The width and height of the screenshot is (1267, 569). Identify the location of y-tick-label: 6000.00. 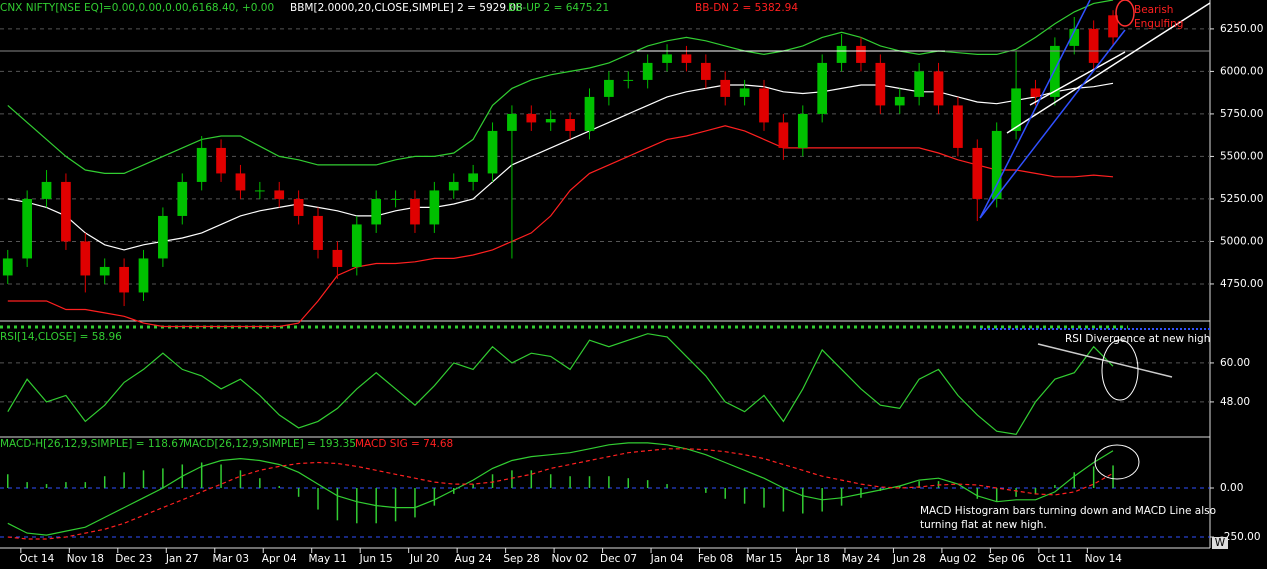
(1241, 71).